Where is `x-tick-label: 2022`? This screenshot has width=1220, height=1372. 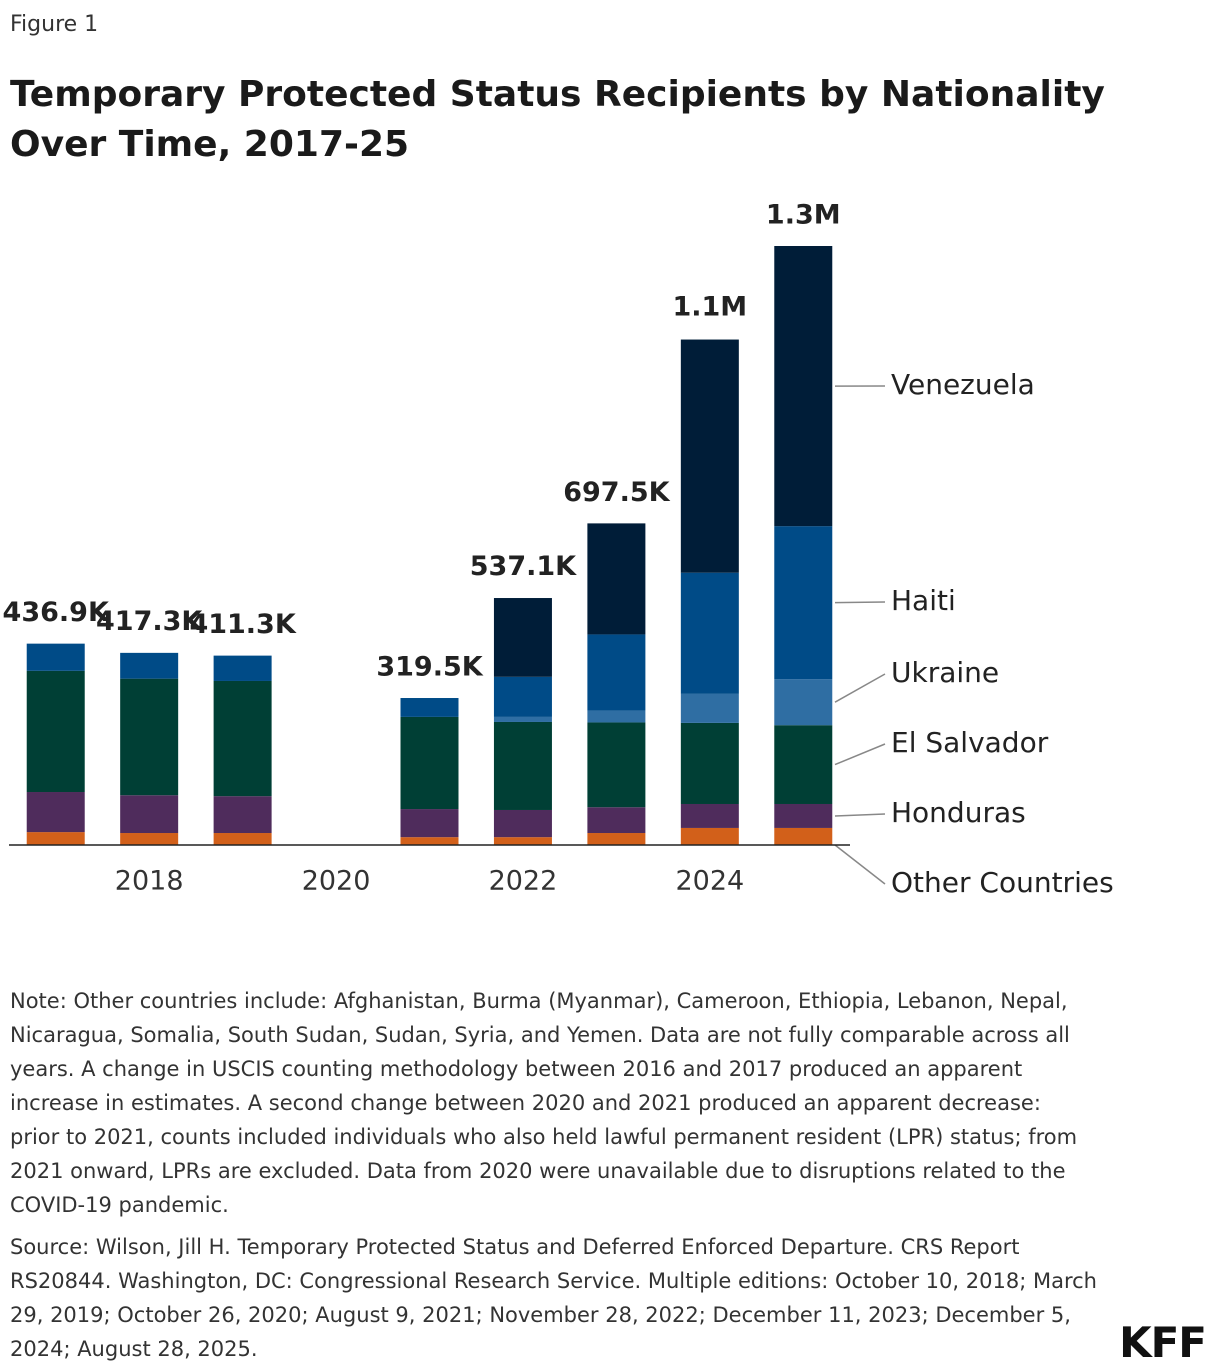
x-tick-label: 2022 is located at coordinates (523, 881).